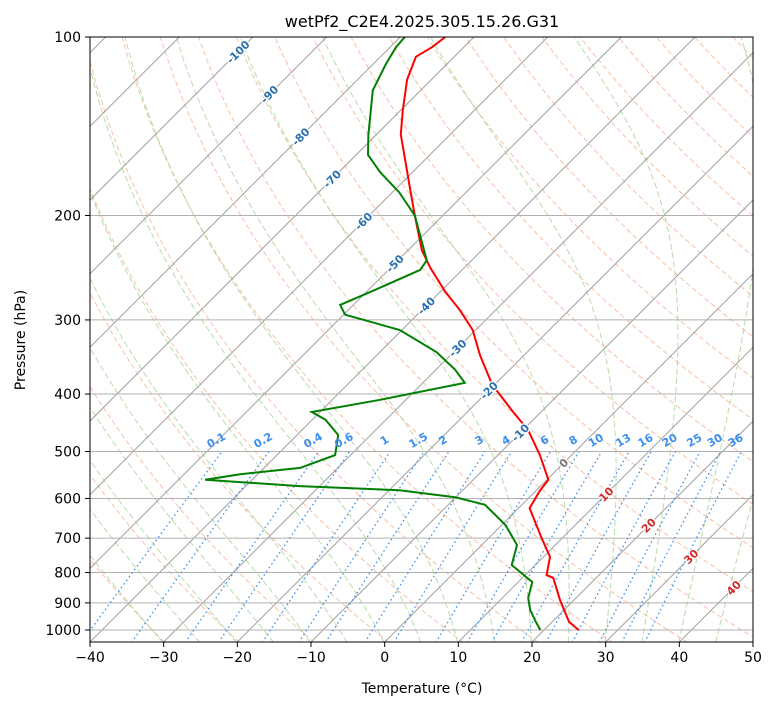 This screenshot has height=712, width=775. I want to click on y-tick-label: 1000, so click(63, 631).